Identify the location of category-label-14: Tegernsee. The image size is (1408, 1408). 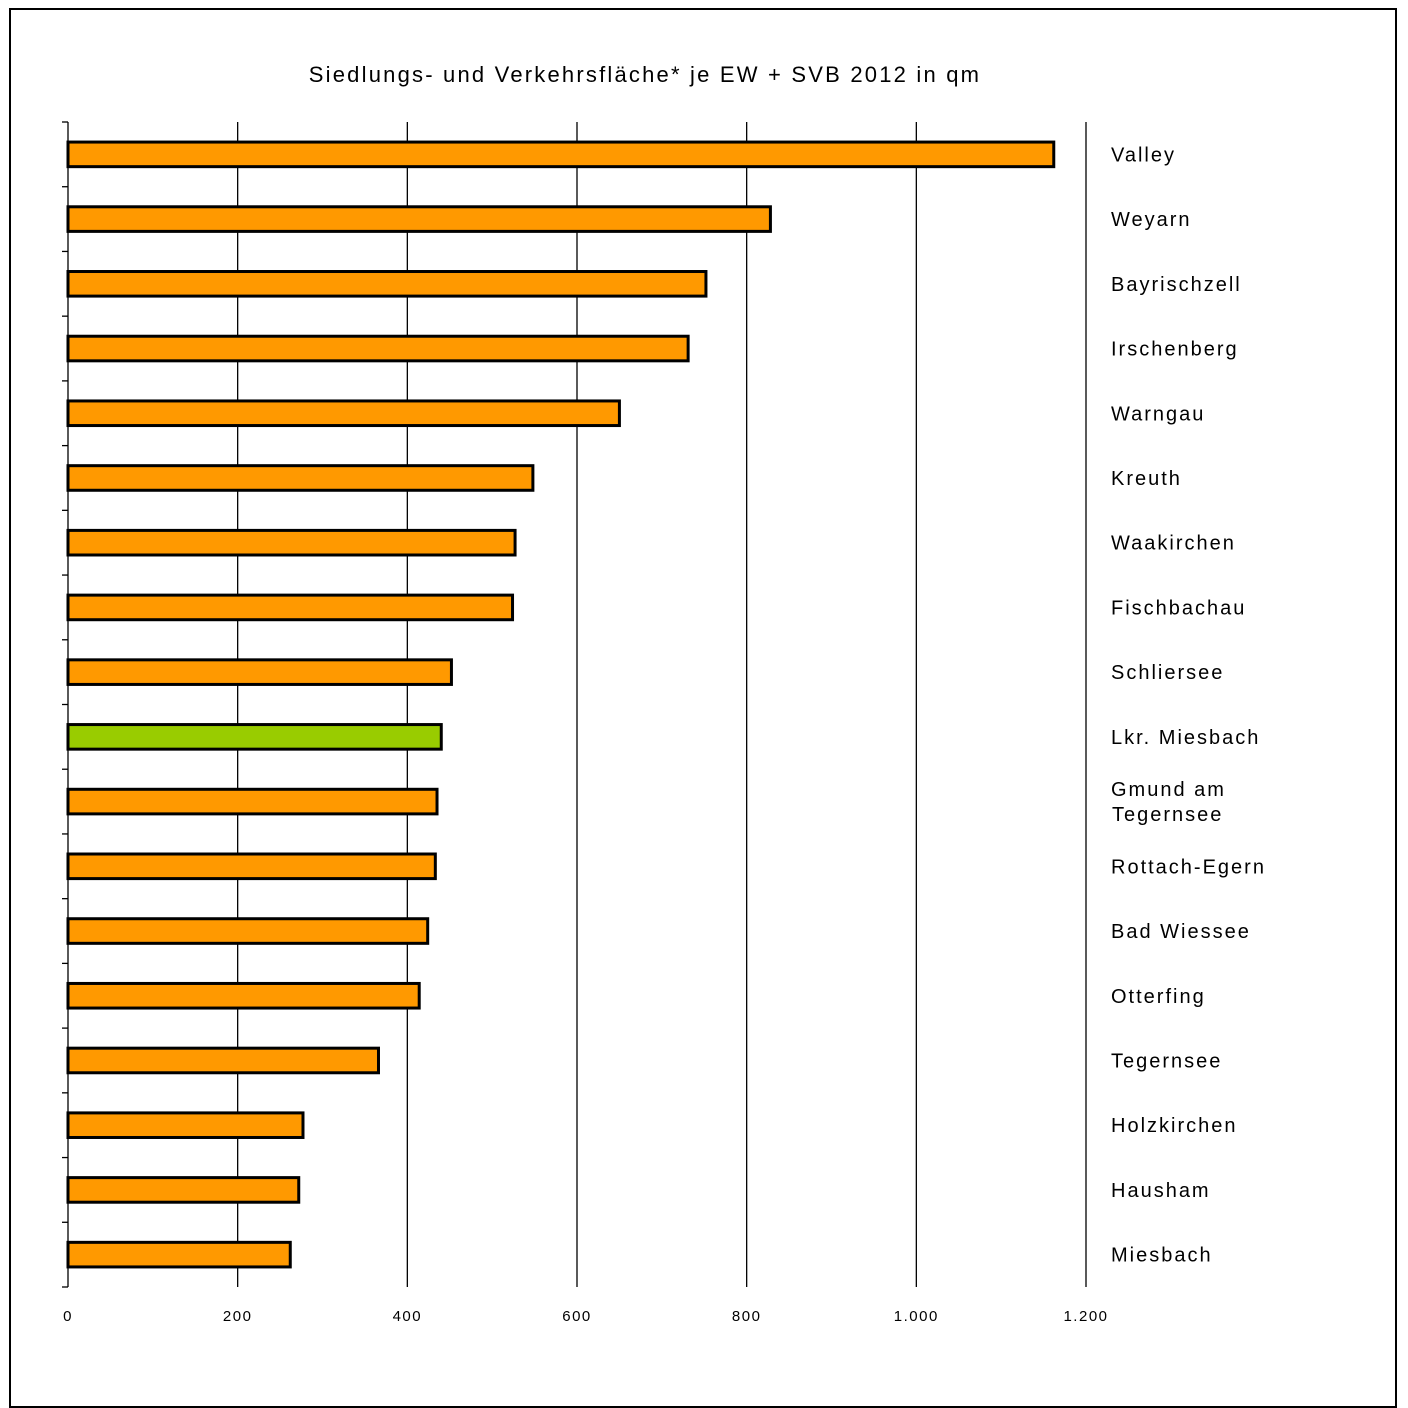
(1166, 1061).